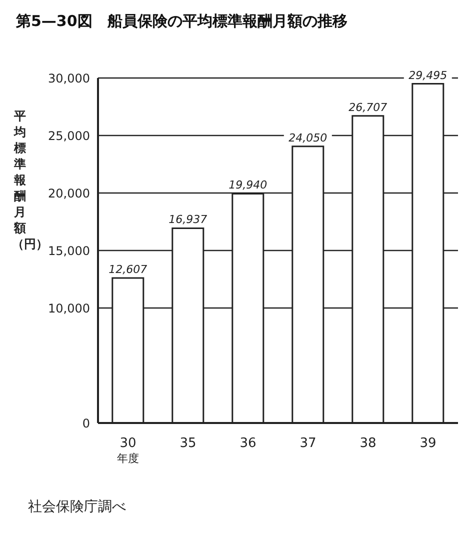 The width and height of the screenshot is (473, 533). What do you see at coordinates (77, 507) in the screenshot?
I see `text: 社会保険庁調べ` at bounding box center [77, 507].